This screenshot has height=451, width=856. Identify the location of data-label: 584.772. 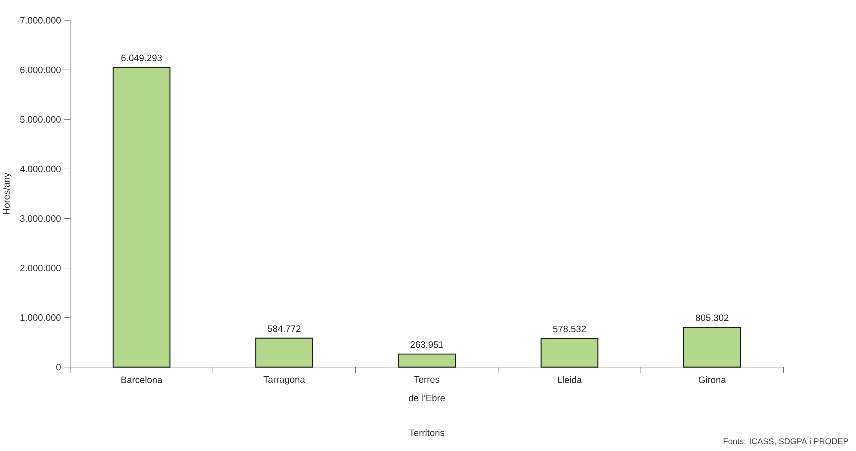
(284, 329).